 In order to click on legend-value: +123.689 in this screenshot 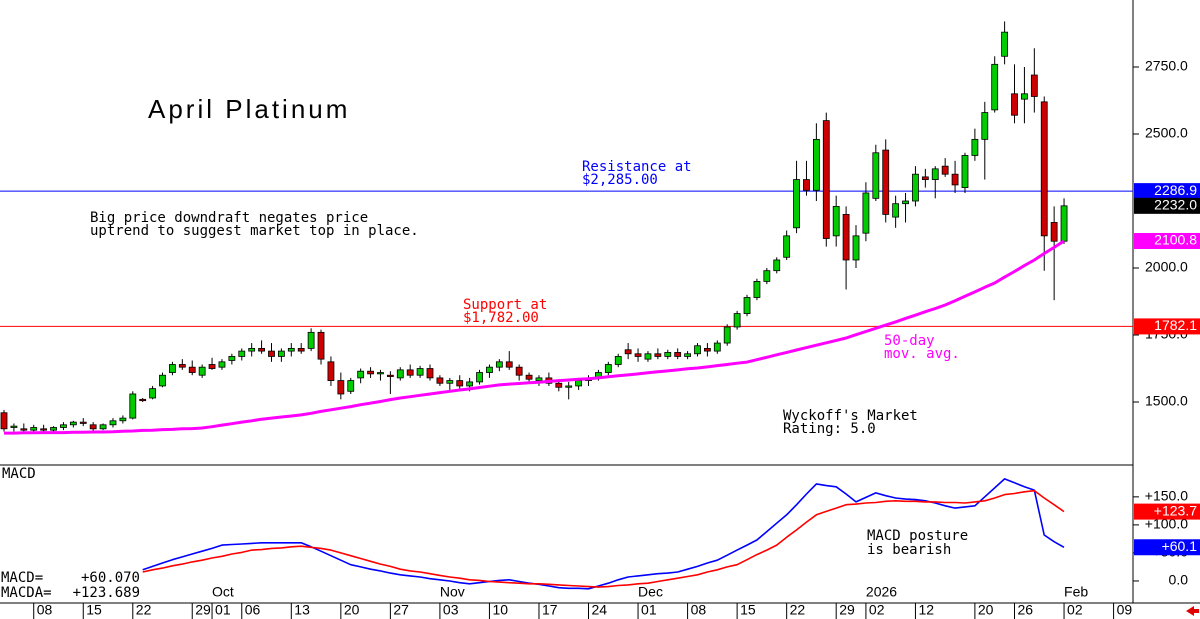, I will do `click(106, 593)`.